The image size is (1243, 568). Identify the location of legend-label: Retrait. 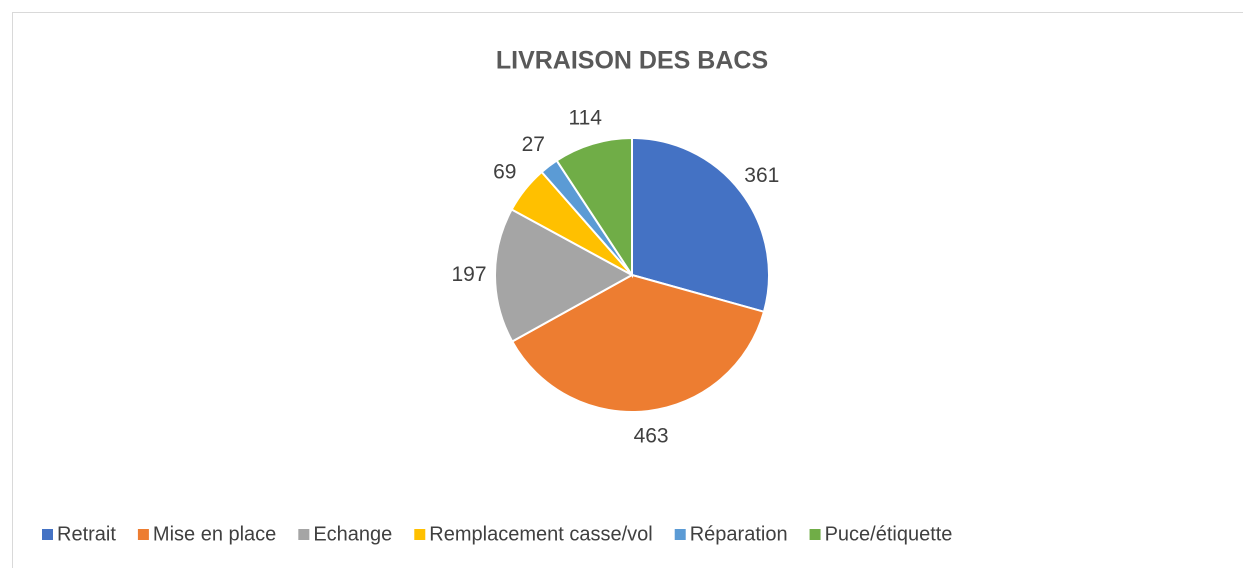
(86, 534).